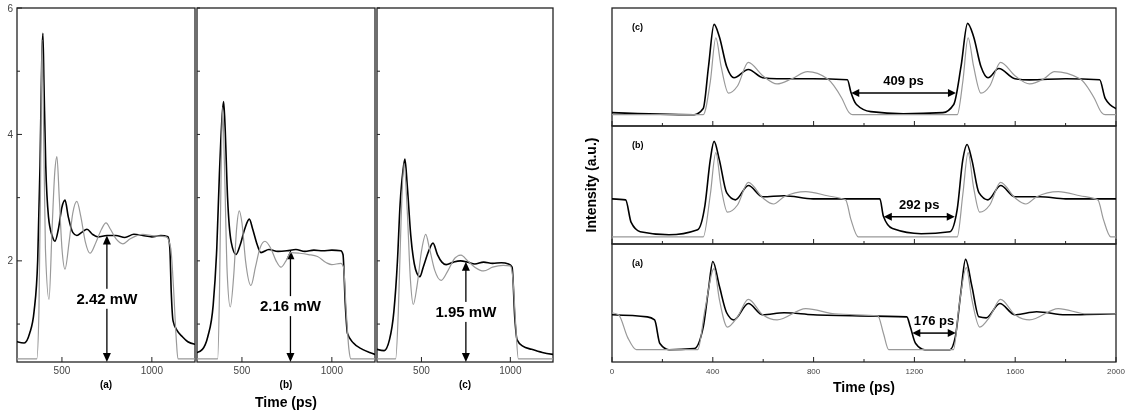  I want to click on x-tick-label: 400, so click(713, 371).